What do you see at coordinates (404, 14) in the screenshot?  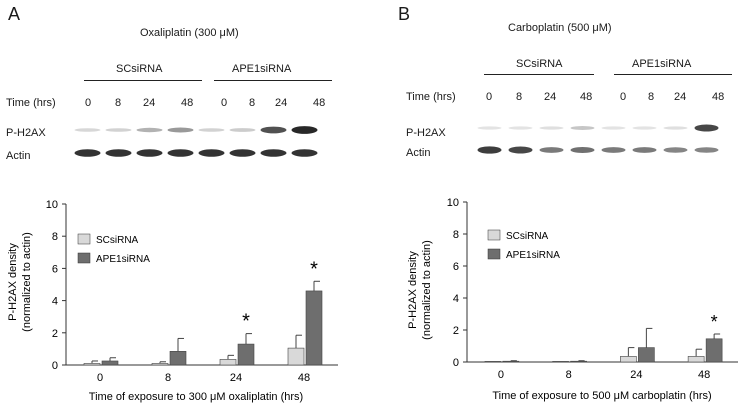 I see `panel-letter: B` at bounding box center [404, 14].